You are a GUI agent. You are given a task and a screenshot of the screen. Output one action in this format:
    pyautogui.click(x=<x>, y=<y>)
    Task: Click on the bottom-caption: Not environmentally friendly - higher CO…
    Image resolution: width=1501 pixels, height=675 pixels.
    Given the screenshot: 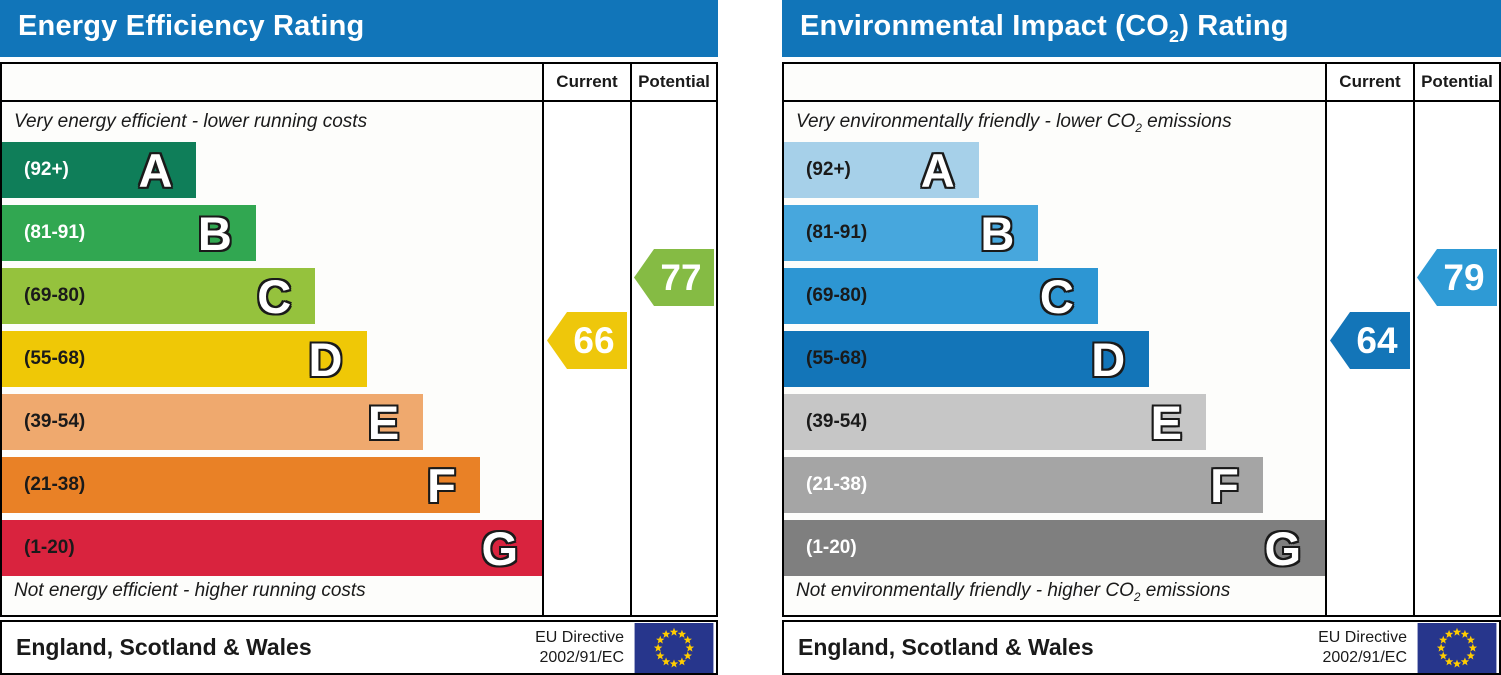 What is the action you would take?
    pyautogui.click(x=1013, y=592)
    